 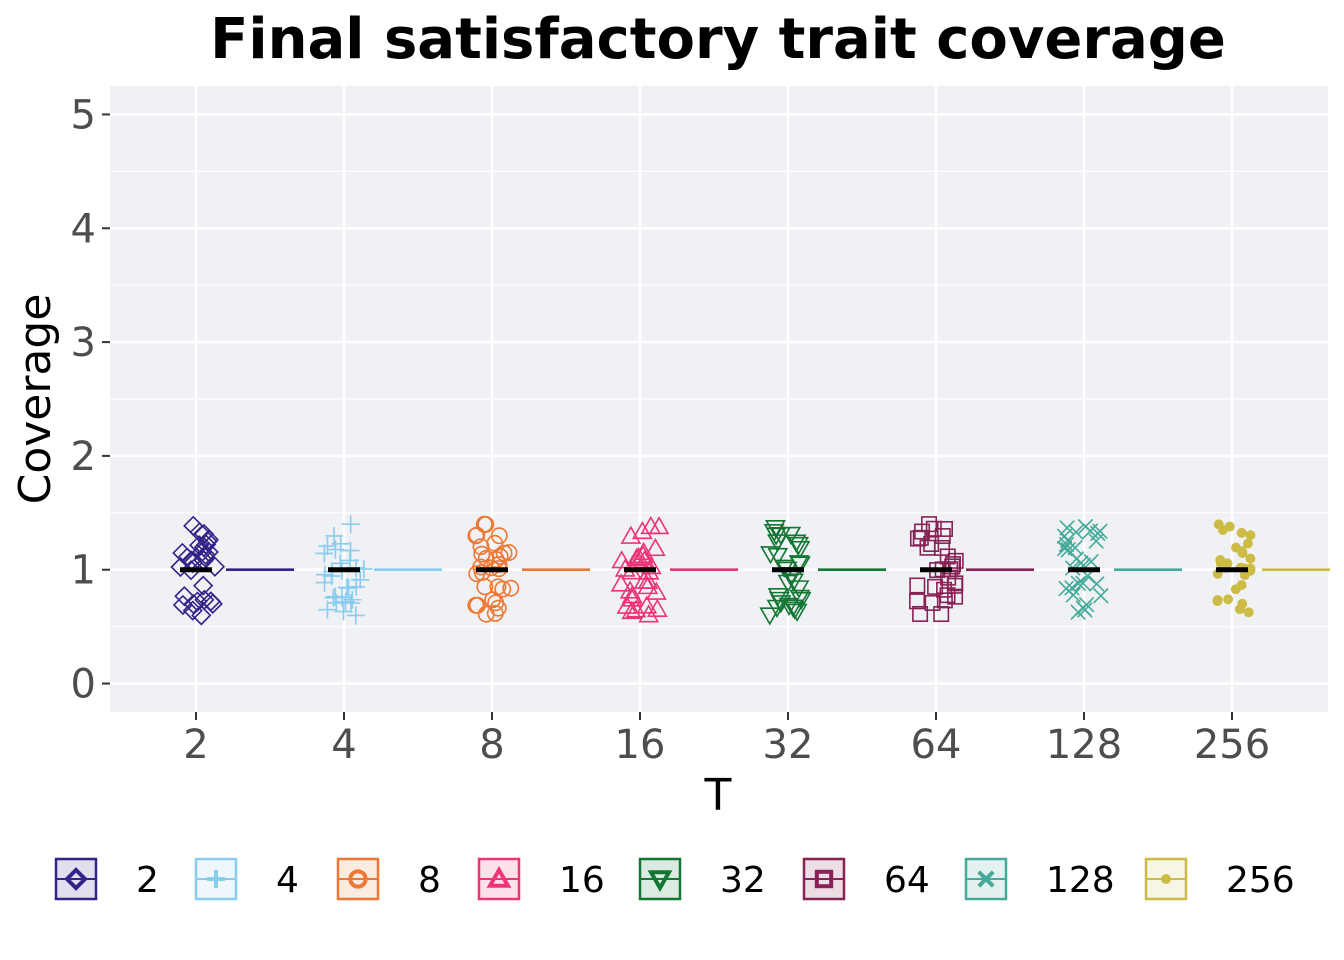 I want to click on y-tick-label: 0, so click(x=83, y=685).